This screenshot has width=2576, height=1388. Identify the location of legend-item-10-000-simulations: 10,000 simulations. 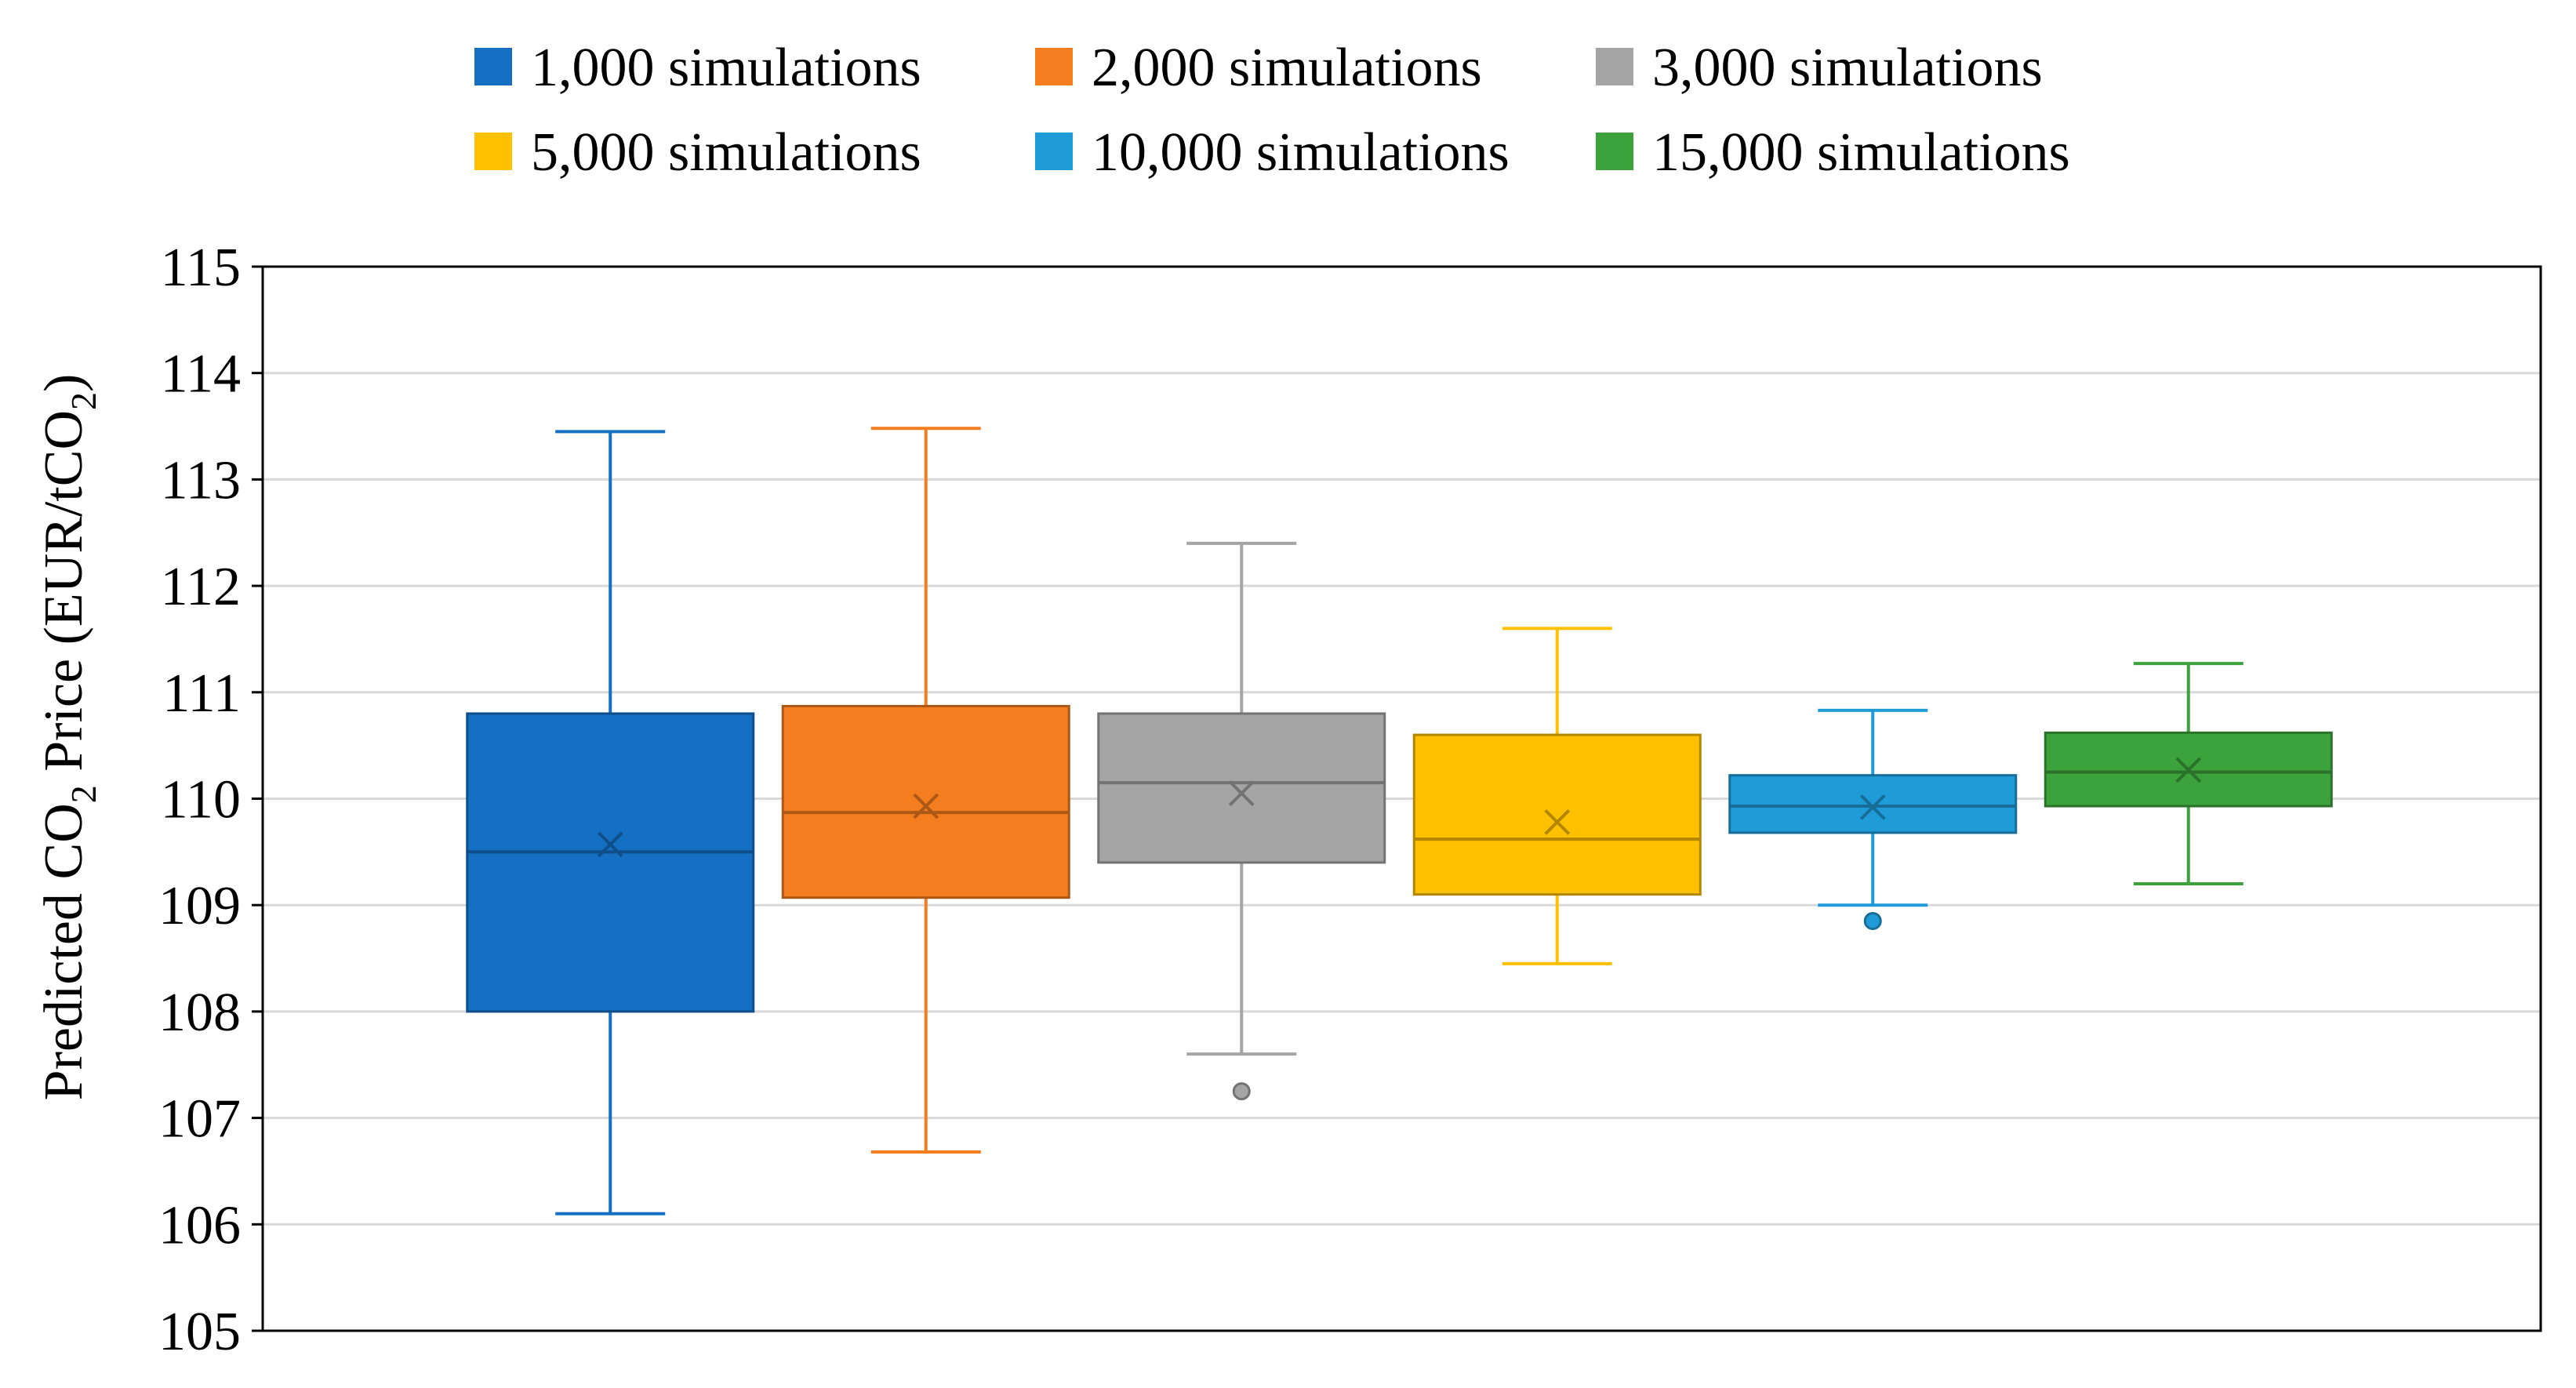
(1272, 152).